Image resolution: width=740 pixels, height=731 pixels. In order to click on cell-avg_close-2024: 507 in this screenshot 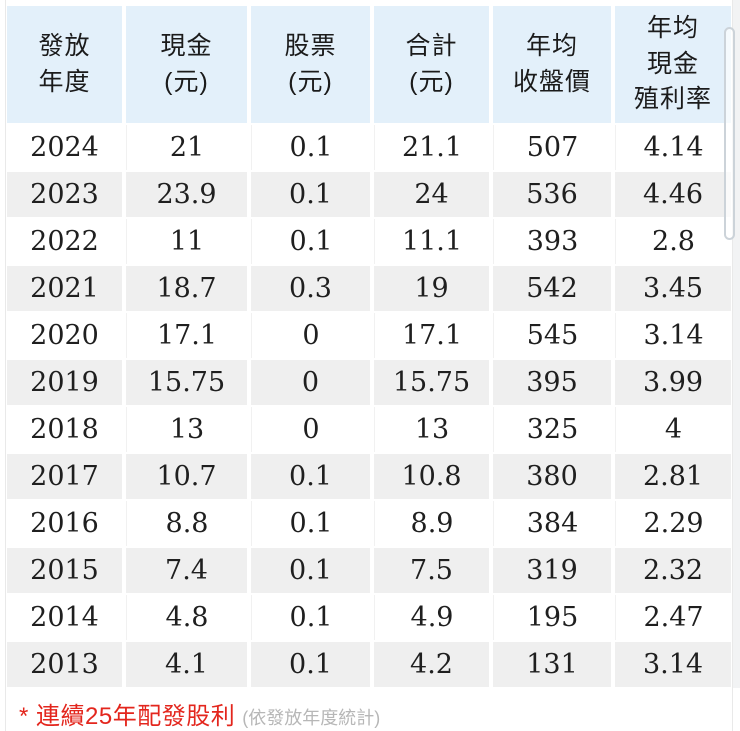, I will do `click(552, 147)`.